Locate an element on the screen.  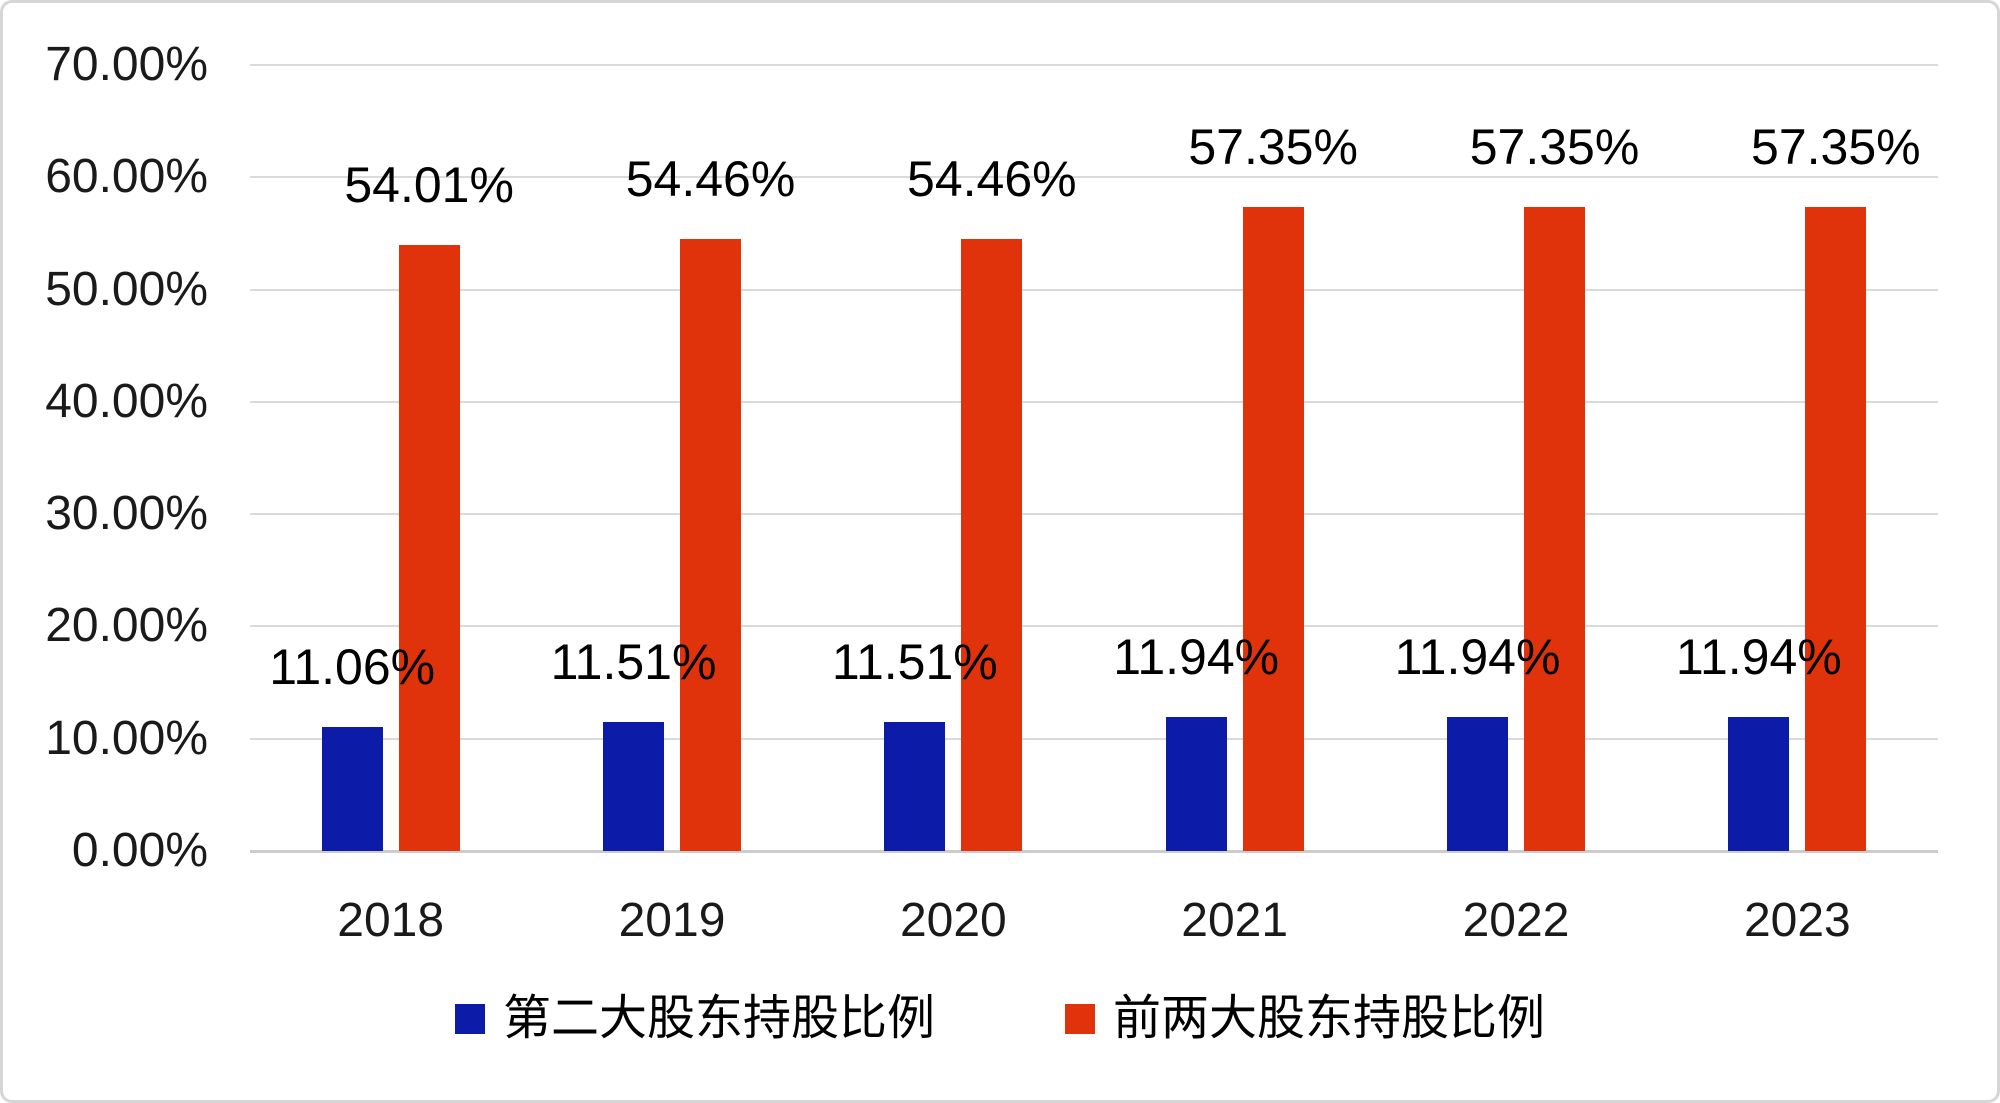
legend-item-top-two-shareholders: 前两大股东持股比例 is located at coordinates (1305, 1019).